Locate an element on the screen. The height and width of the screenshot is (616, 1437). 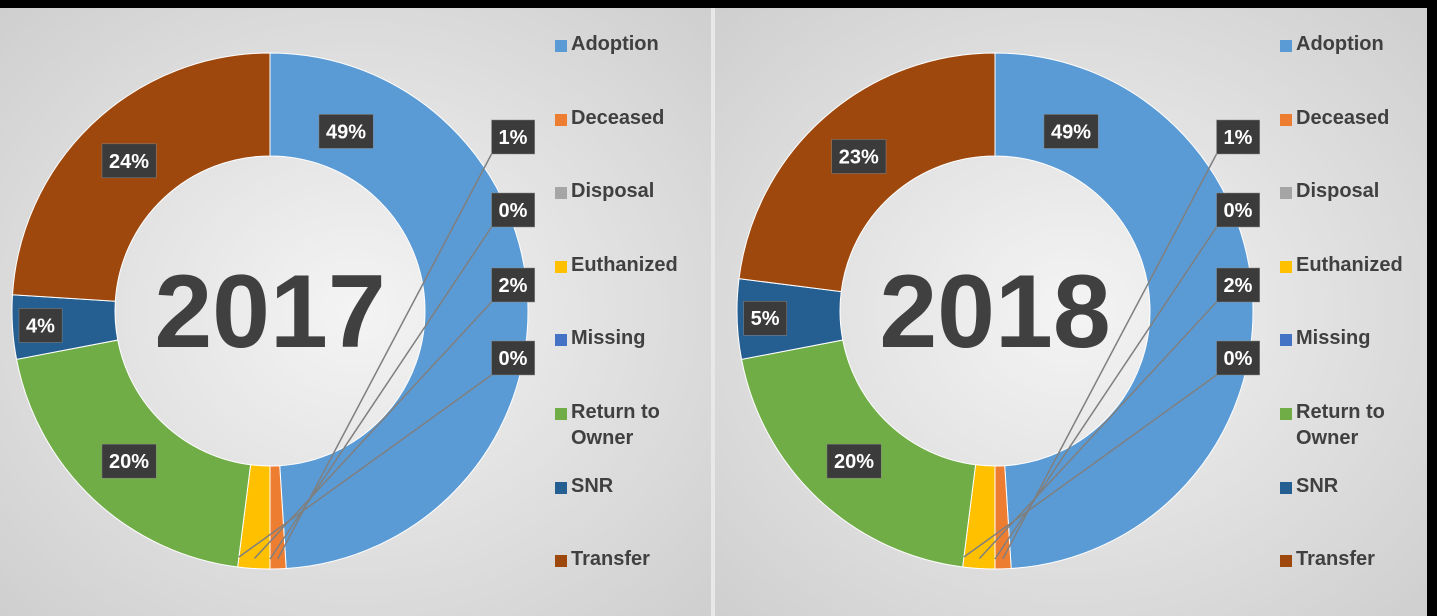
data-label: 24% is located at coordinates (129, 161).